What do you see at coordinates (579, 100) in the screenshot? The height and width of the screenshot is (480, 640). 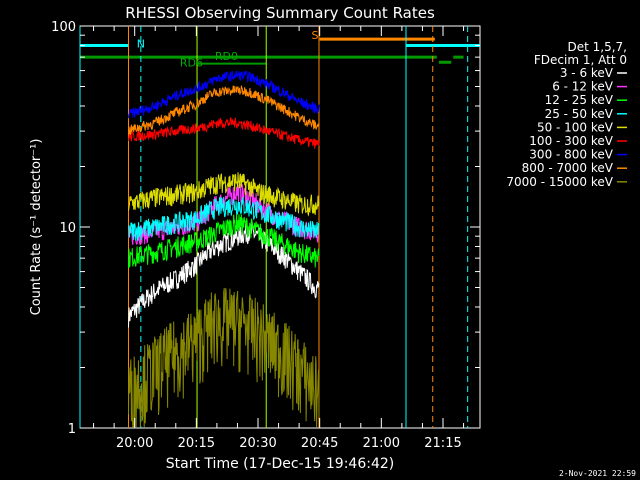 I see `legend-entry: 12 - 25 keV` at bounding box center [579, 100].